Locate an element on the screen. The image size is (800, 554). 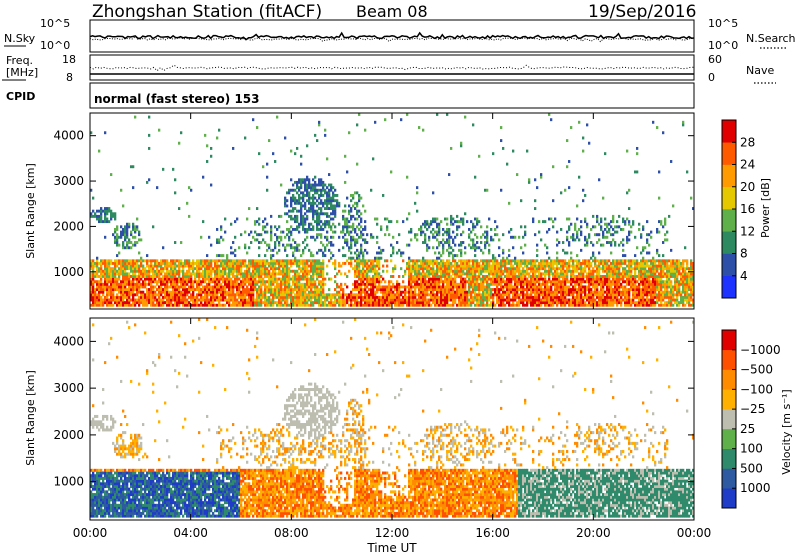
nsearch-label: N.Search is located at coordinates (771, 38).